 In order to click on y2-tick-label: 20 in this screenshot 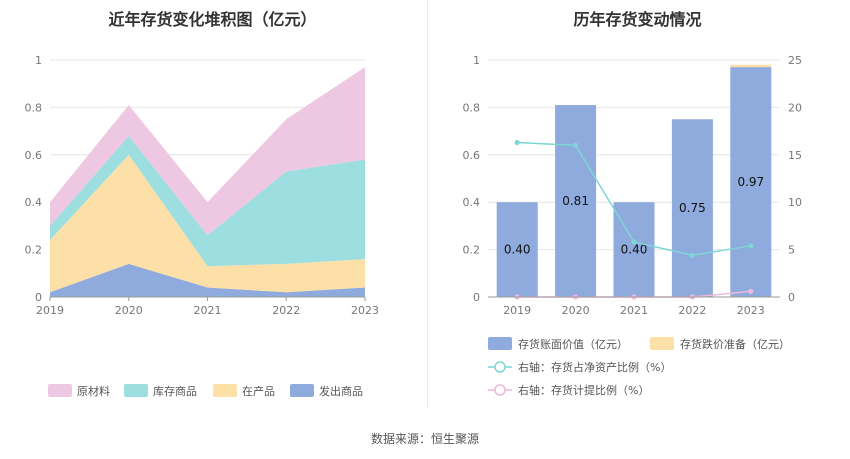, I will do `click(795, 107)`.